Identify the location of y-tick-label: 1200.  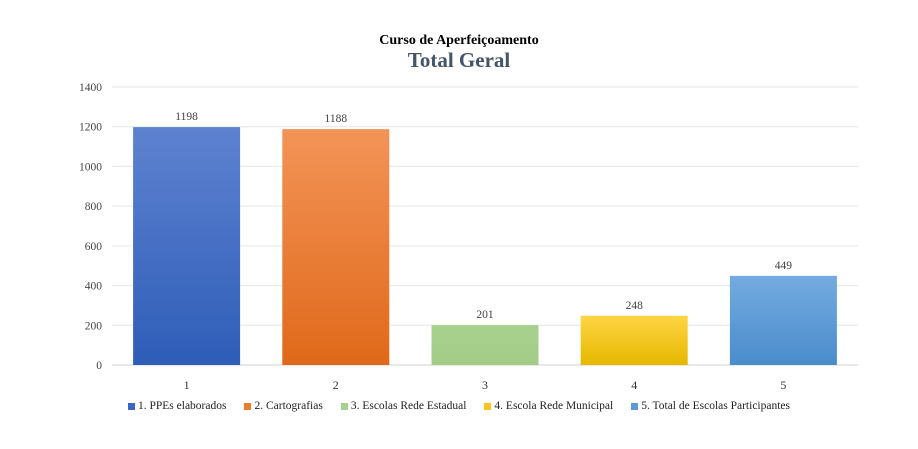
(90, 128).